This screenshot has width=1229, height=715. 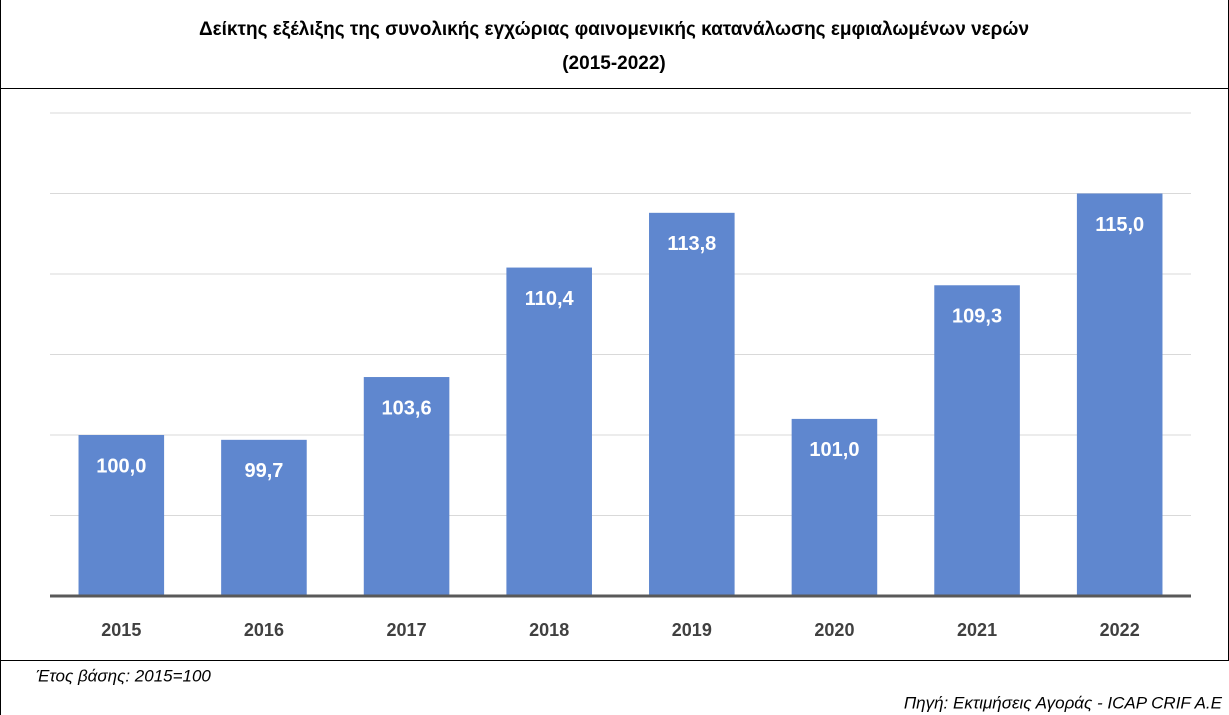 I want to click on chart-title: (2015-2022), so click(x=614, y=63).